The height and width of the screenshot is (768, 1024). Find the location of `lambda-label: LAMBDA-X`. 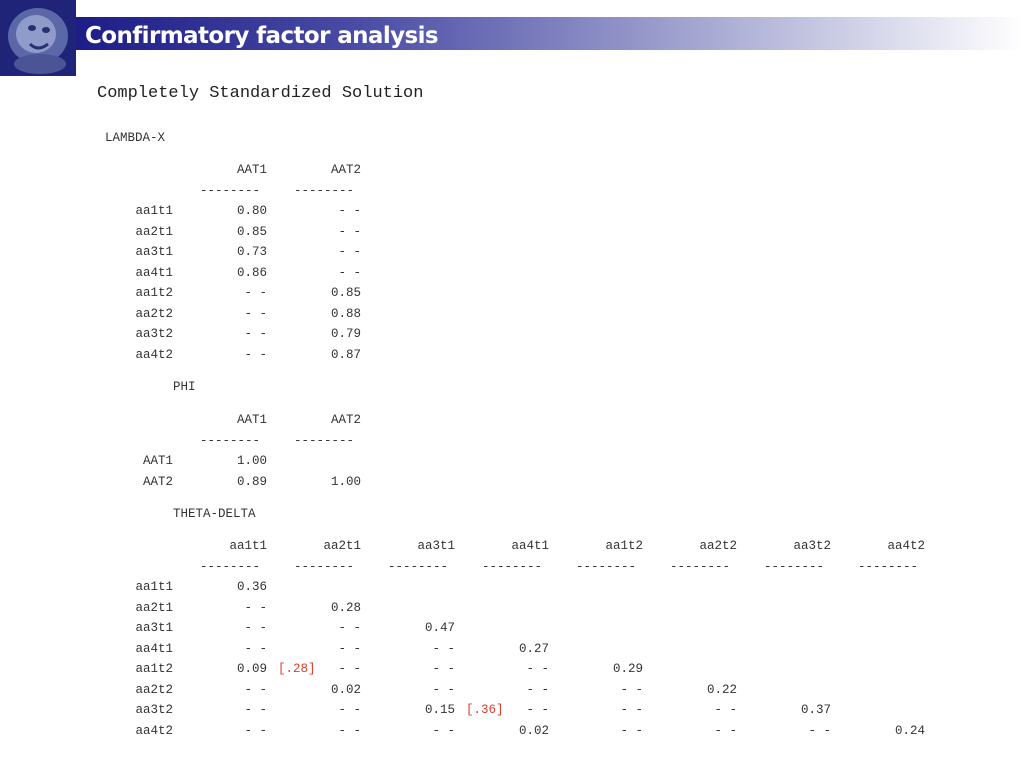

lambda-label: LAMBDA-X is located at coordinates (135, 138).